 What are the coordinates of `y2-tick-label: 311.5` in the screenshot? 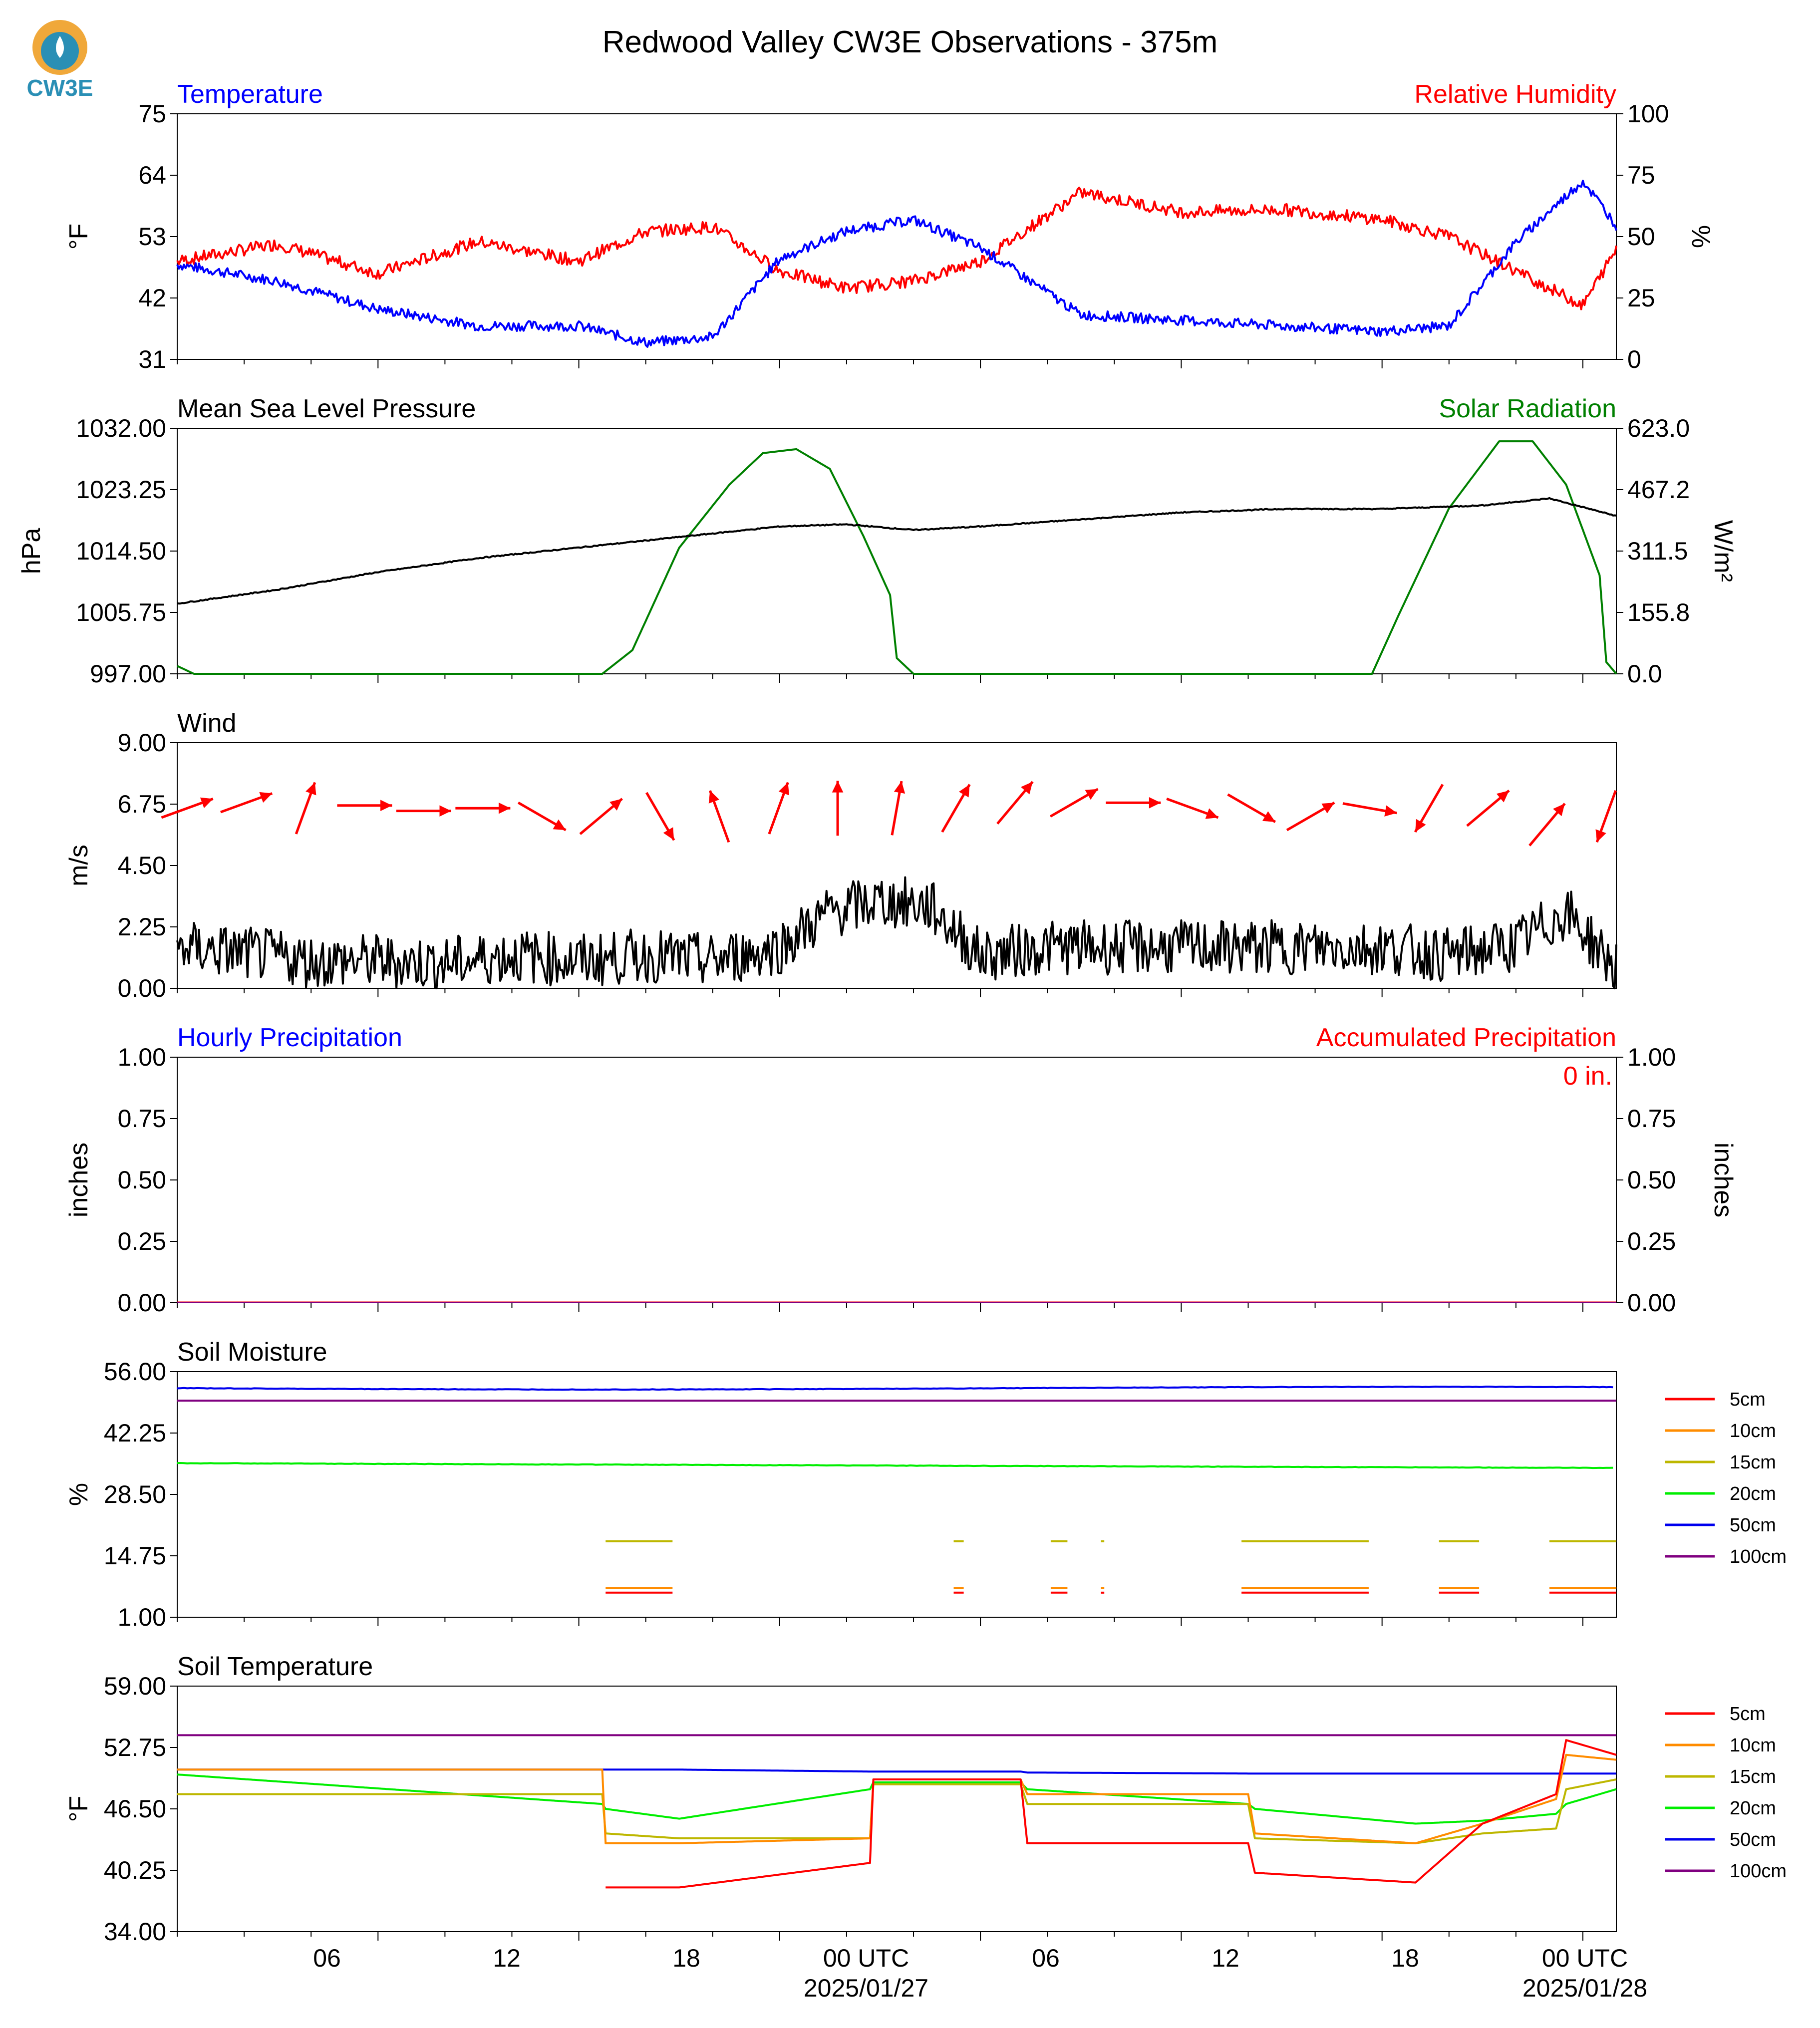 It's located at (1657, 551).